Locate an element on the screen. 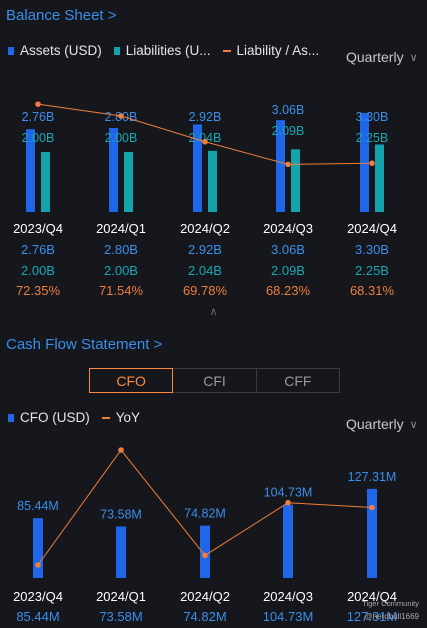 Image resolution: width=427 pixels, height=628 pixels. cfo-data-label: 85.44M is located at coordinates (38, 506).